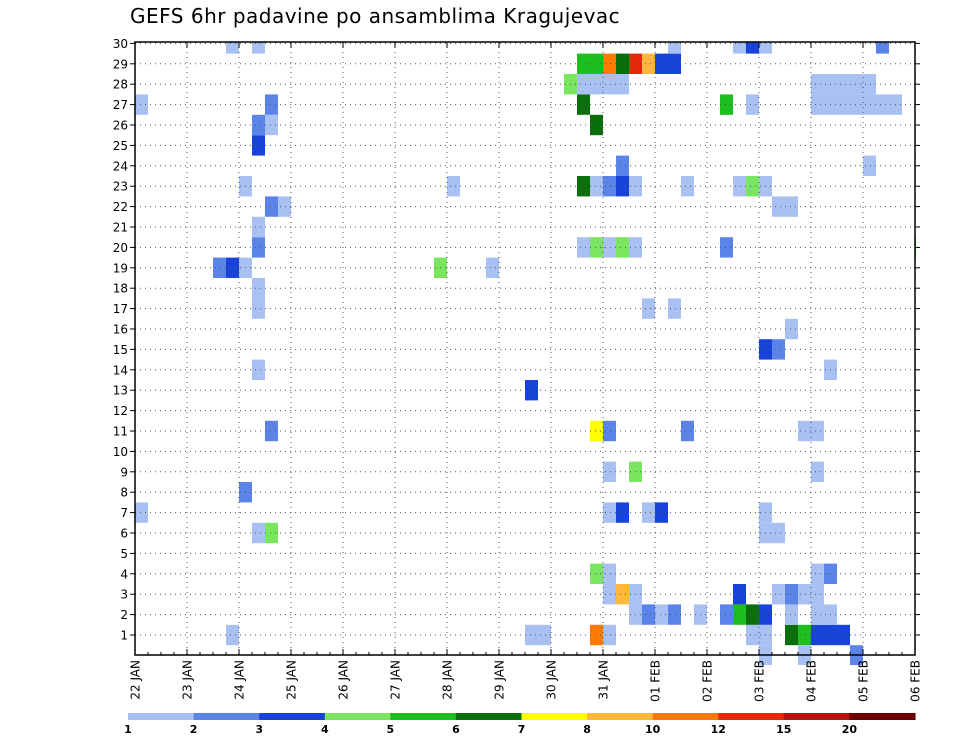  What do you see at coordinates (120, 391) in the screenshot?
I see `y-tick-label: 13` at bounding box center [120, 391].